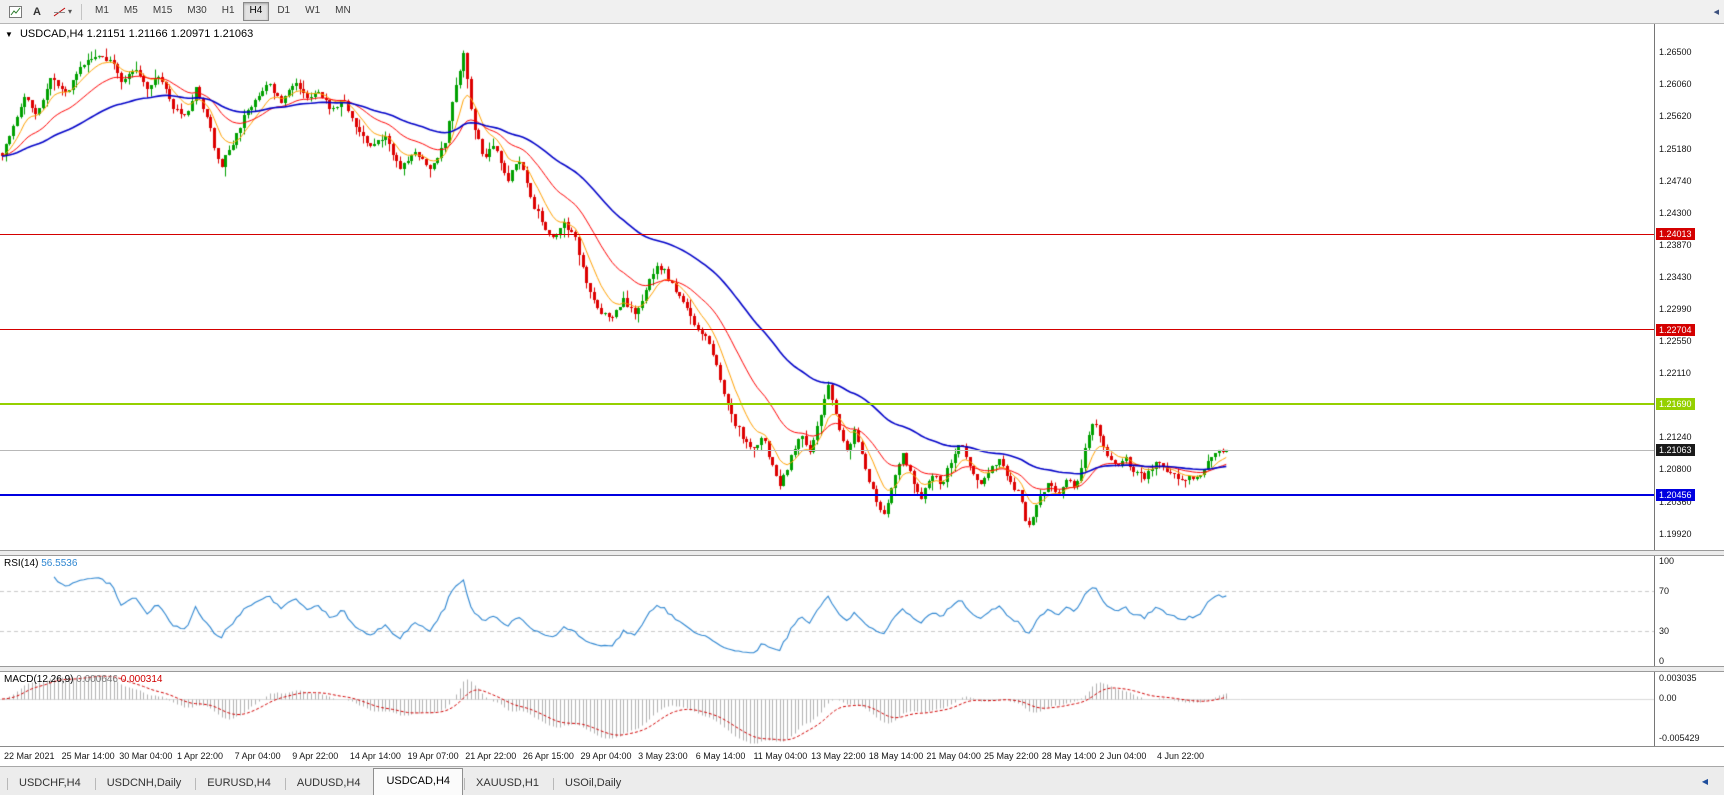 This screenshot has width=1724, height=795. Describe the element at coordinates (838, 756) in the screenshot. I see `time-axis-label: 13 May 22:00` at that location.